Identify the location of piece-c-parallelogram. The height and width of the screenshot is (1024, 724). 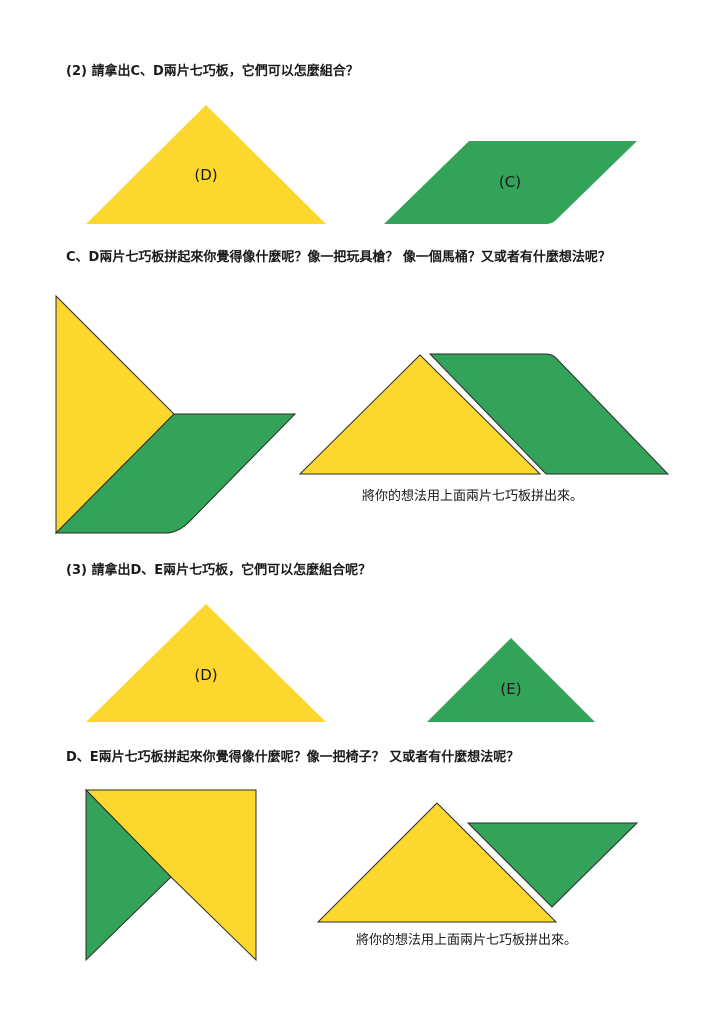
(510, 182).